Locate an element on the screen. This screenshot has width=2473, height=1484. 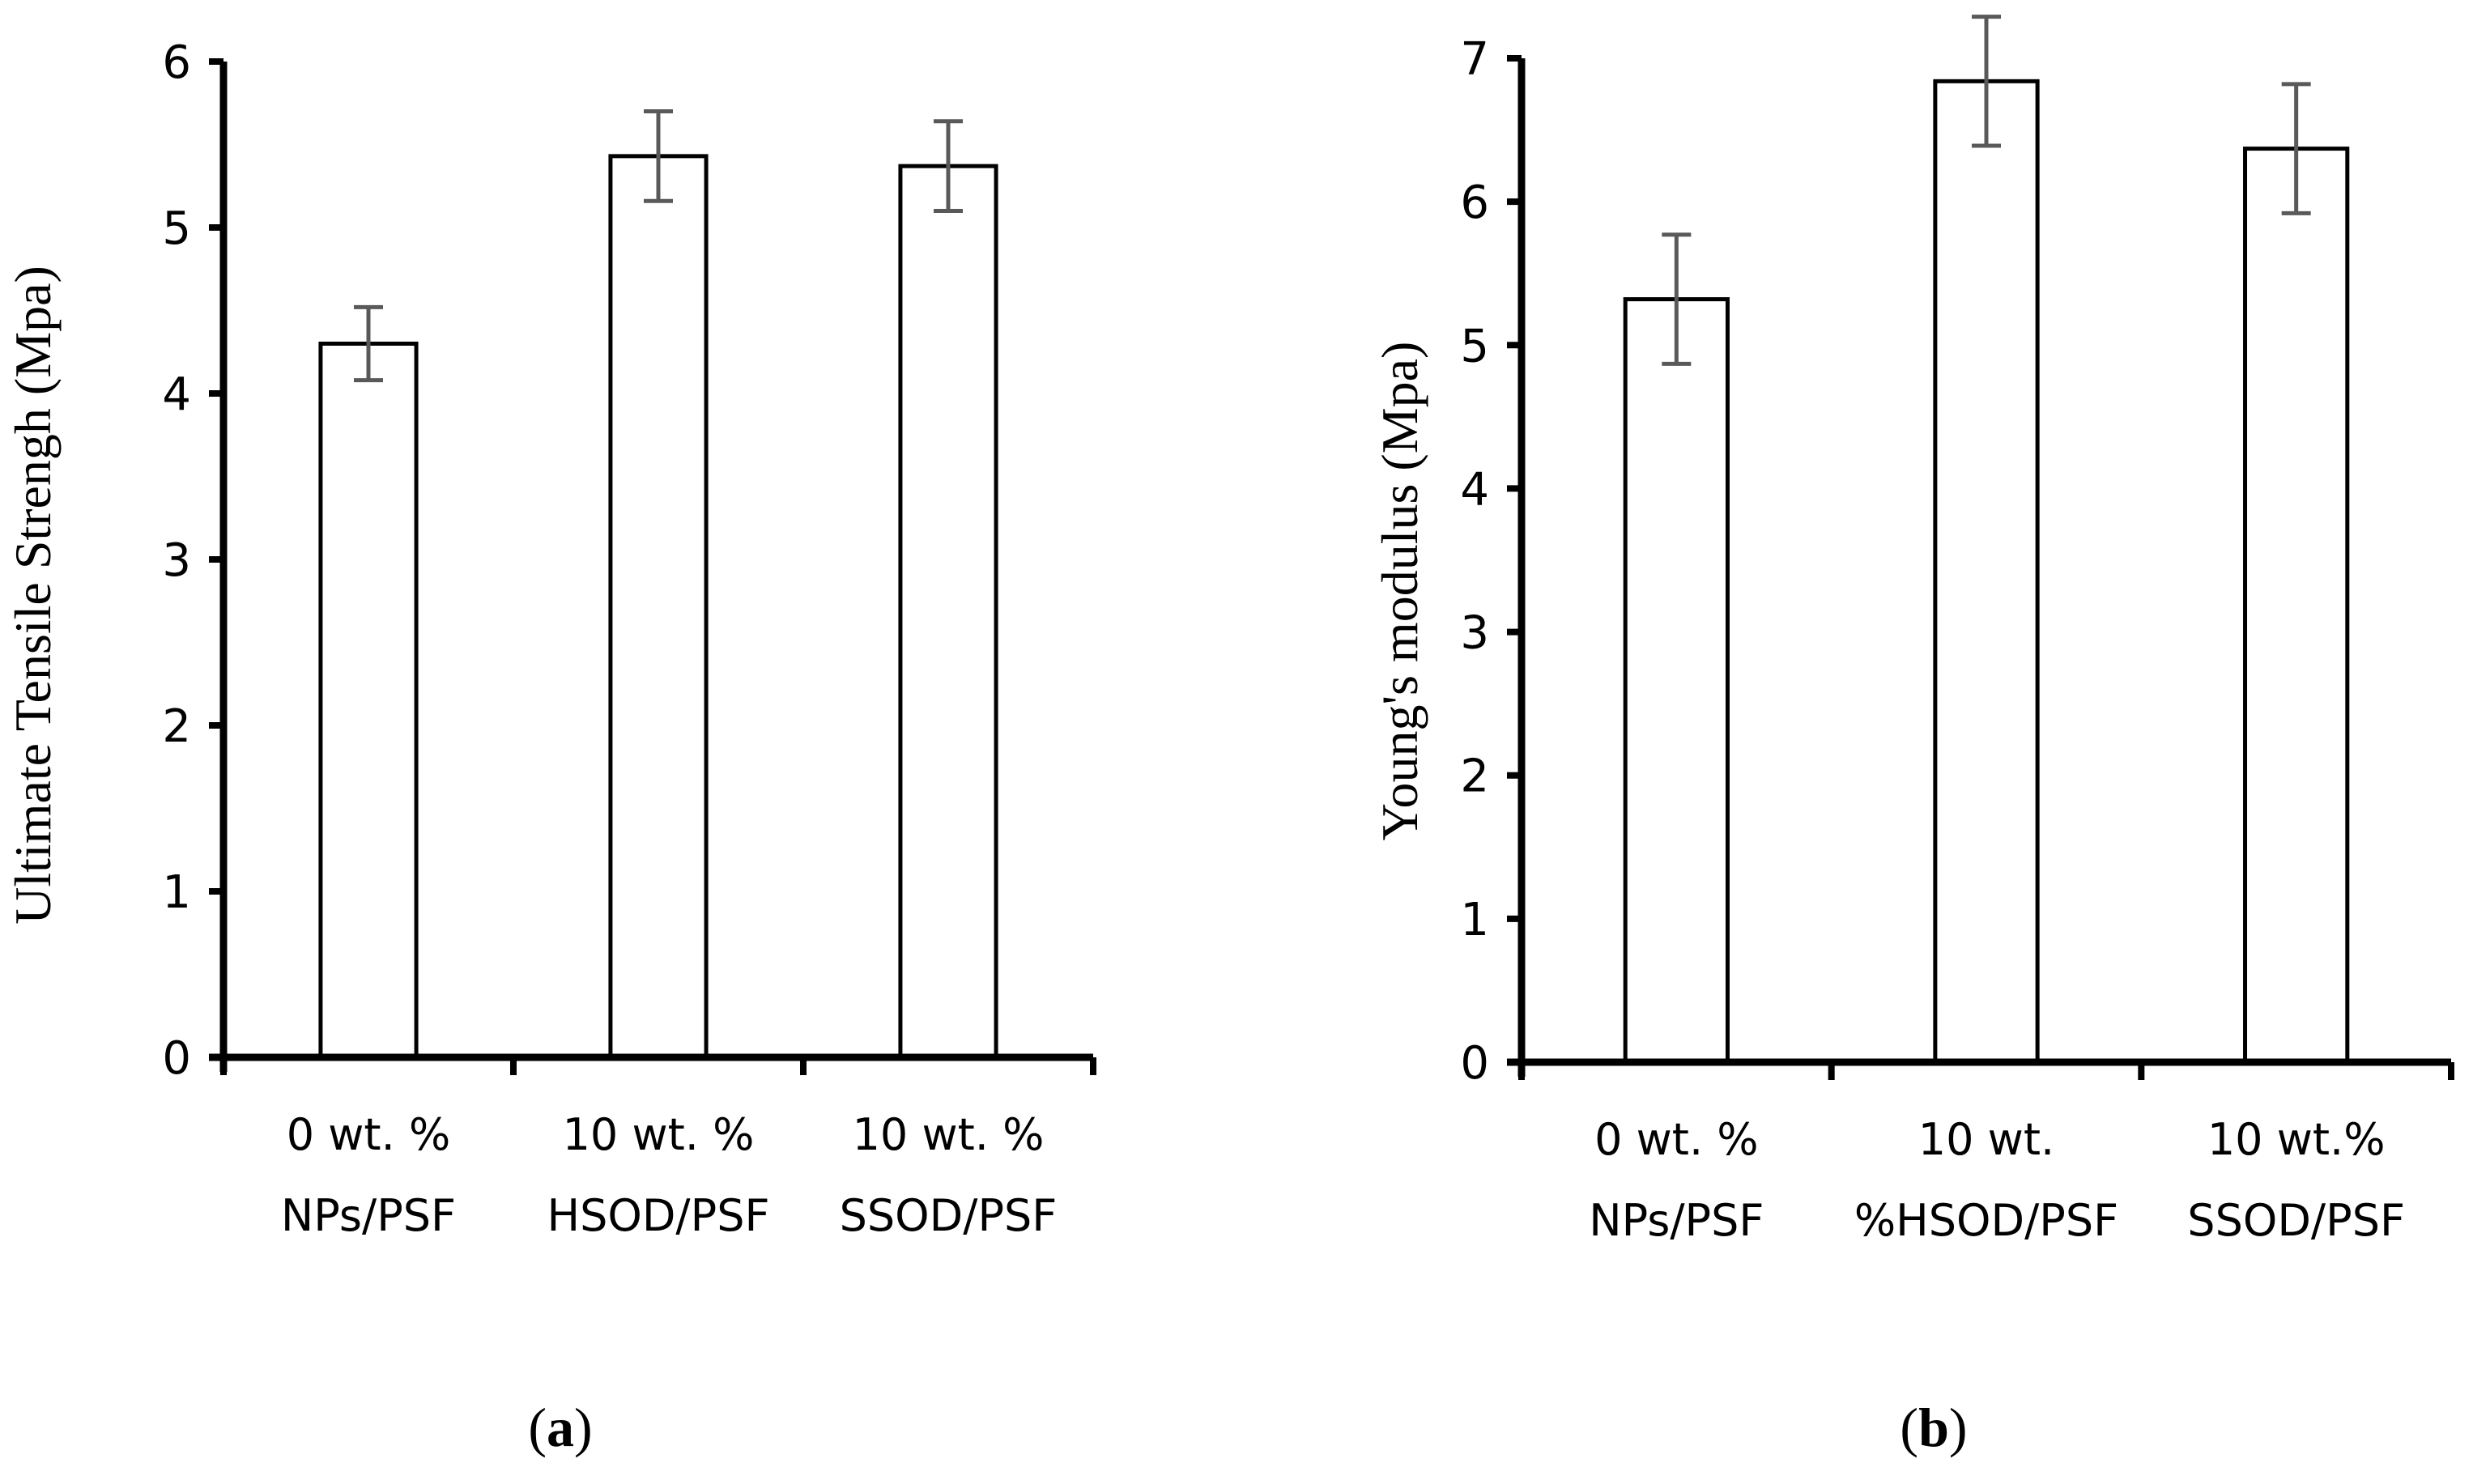
x-category-label-2: 10 wt. %HSOD/PSF is located at coordinates (1986, 1180).